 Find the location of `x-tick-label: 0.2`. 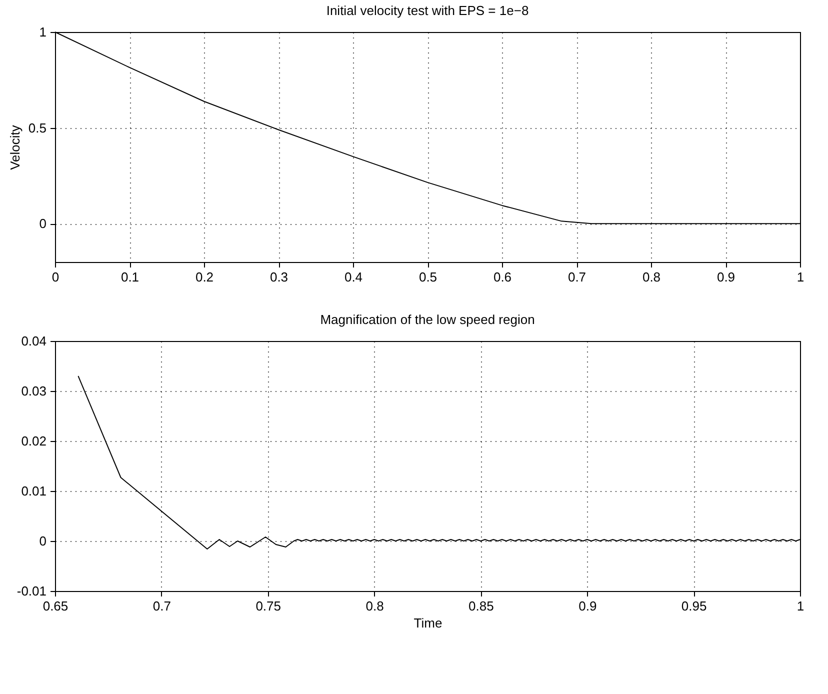

x-tick-label: 0.2 is located at coordinates (204, 277).